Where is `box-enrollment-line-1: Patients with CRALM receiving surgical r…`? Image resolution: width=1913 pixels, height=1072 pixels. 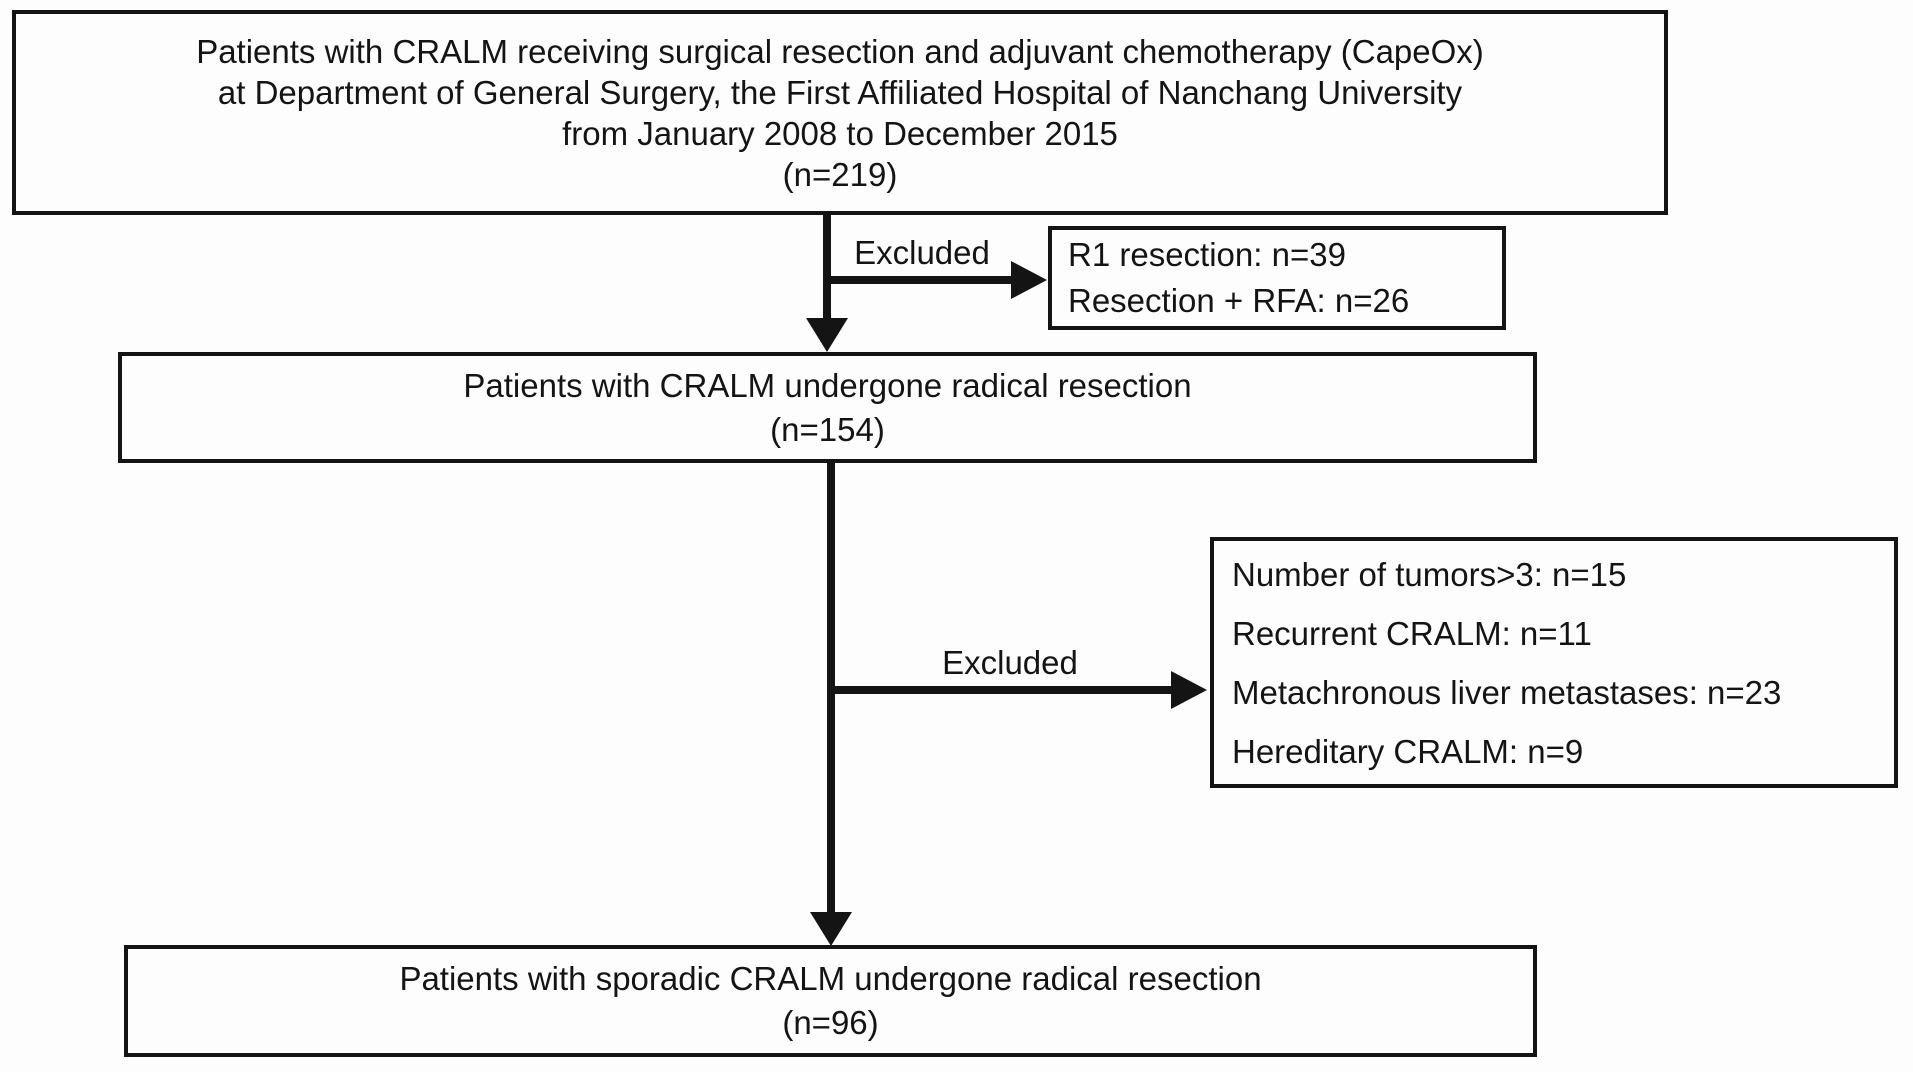 box-enrollment-line-1: Patients with CRALM receiving surgical r… is located at coordinates (840, 51).